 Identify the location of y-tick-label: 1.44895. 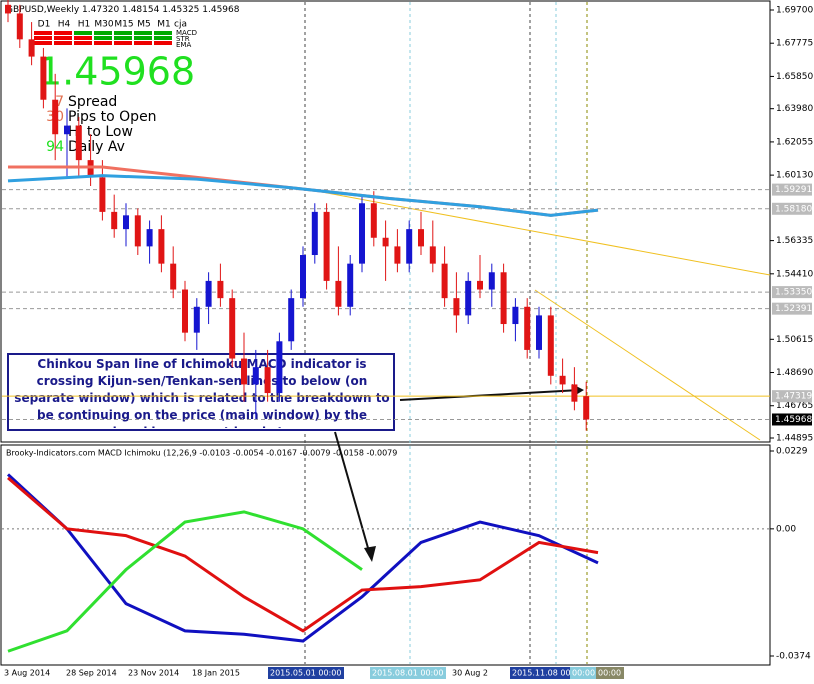
(794, 439).